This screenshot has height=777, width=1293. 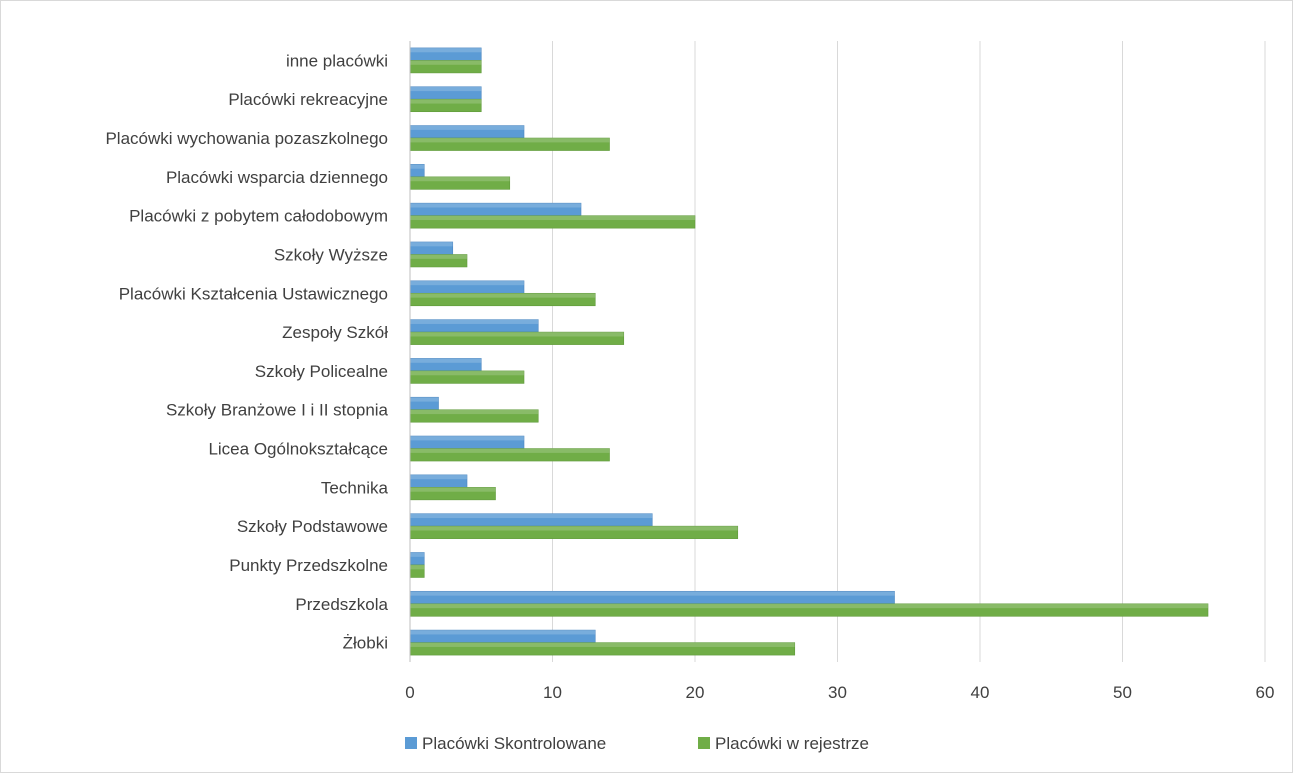 I want to click on category-label: Zespoły Szkół, so click(x=335, y=332).